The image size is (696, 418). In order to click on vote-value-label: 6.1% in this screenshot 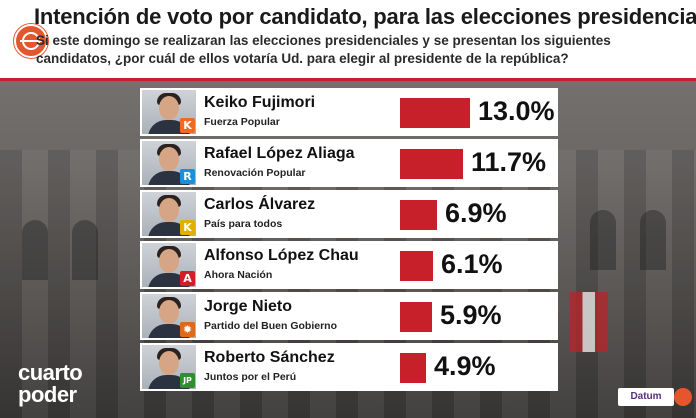, I will do `click(472, 264)`.